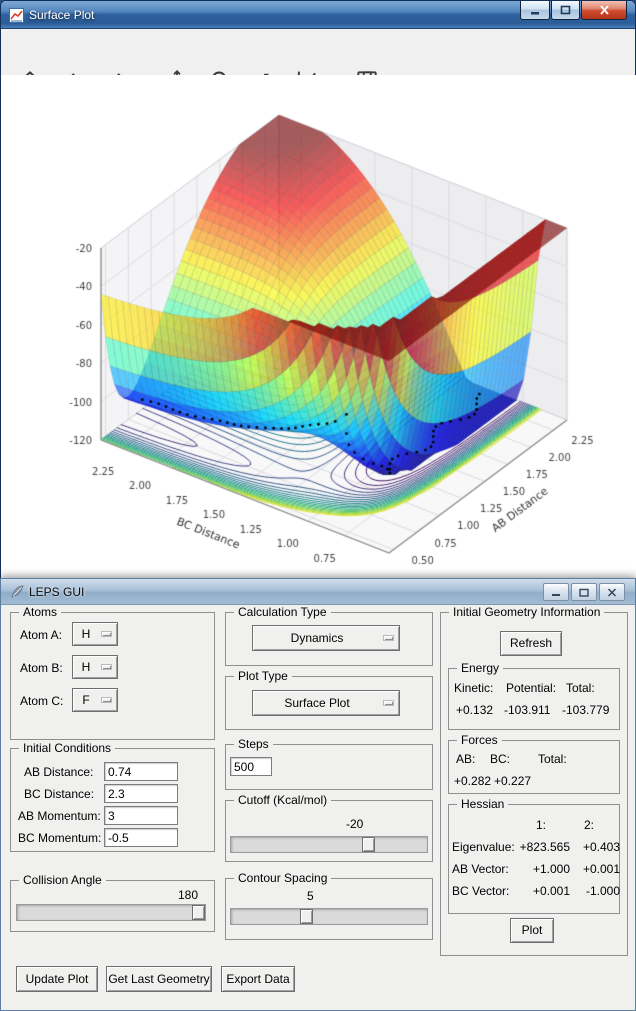  I want to click on bc-vector-1: +0.001, so click(551, 891).